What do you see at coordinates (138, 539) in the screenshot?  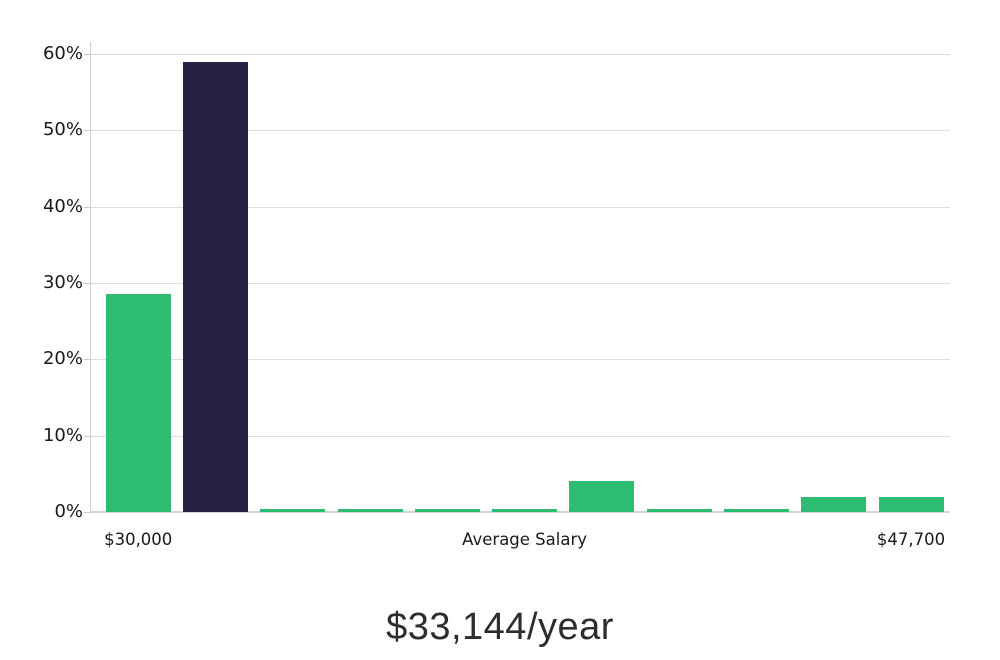 I see `x-axis-tick-label: $30,000` at bounding box center [138, 539].